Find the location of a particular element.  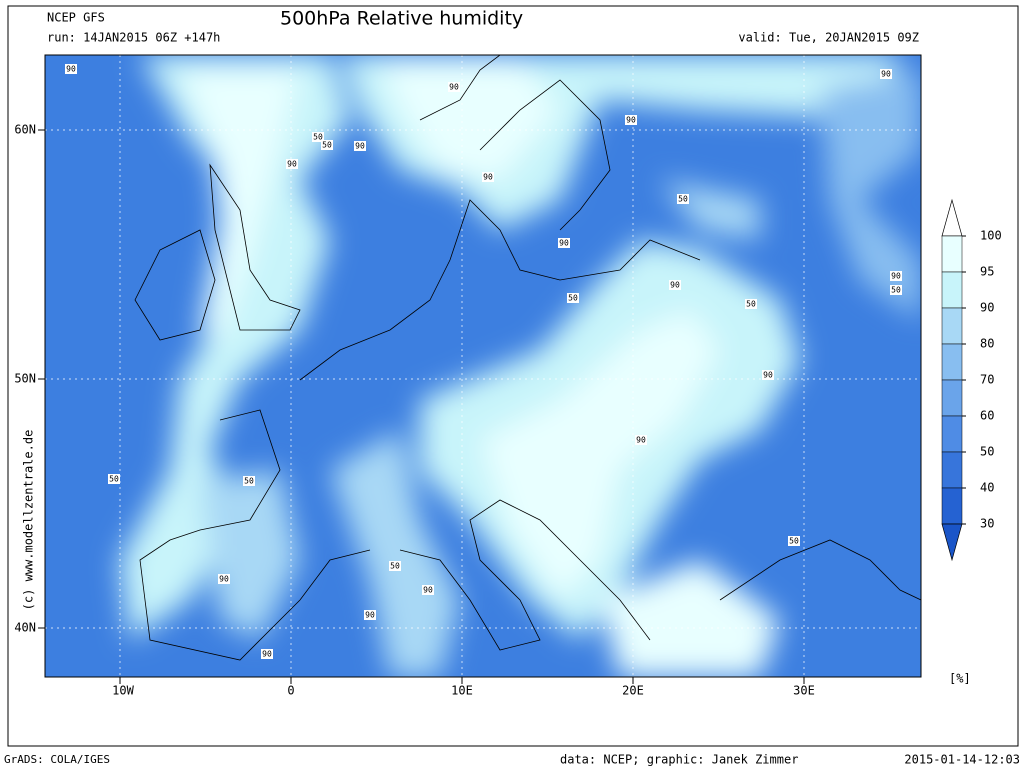

colorbar-label: 90 is located at coordinates (987, 308).